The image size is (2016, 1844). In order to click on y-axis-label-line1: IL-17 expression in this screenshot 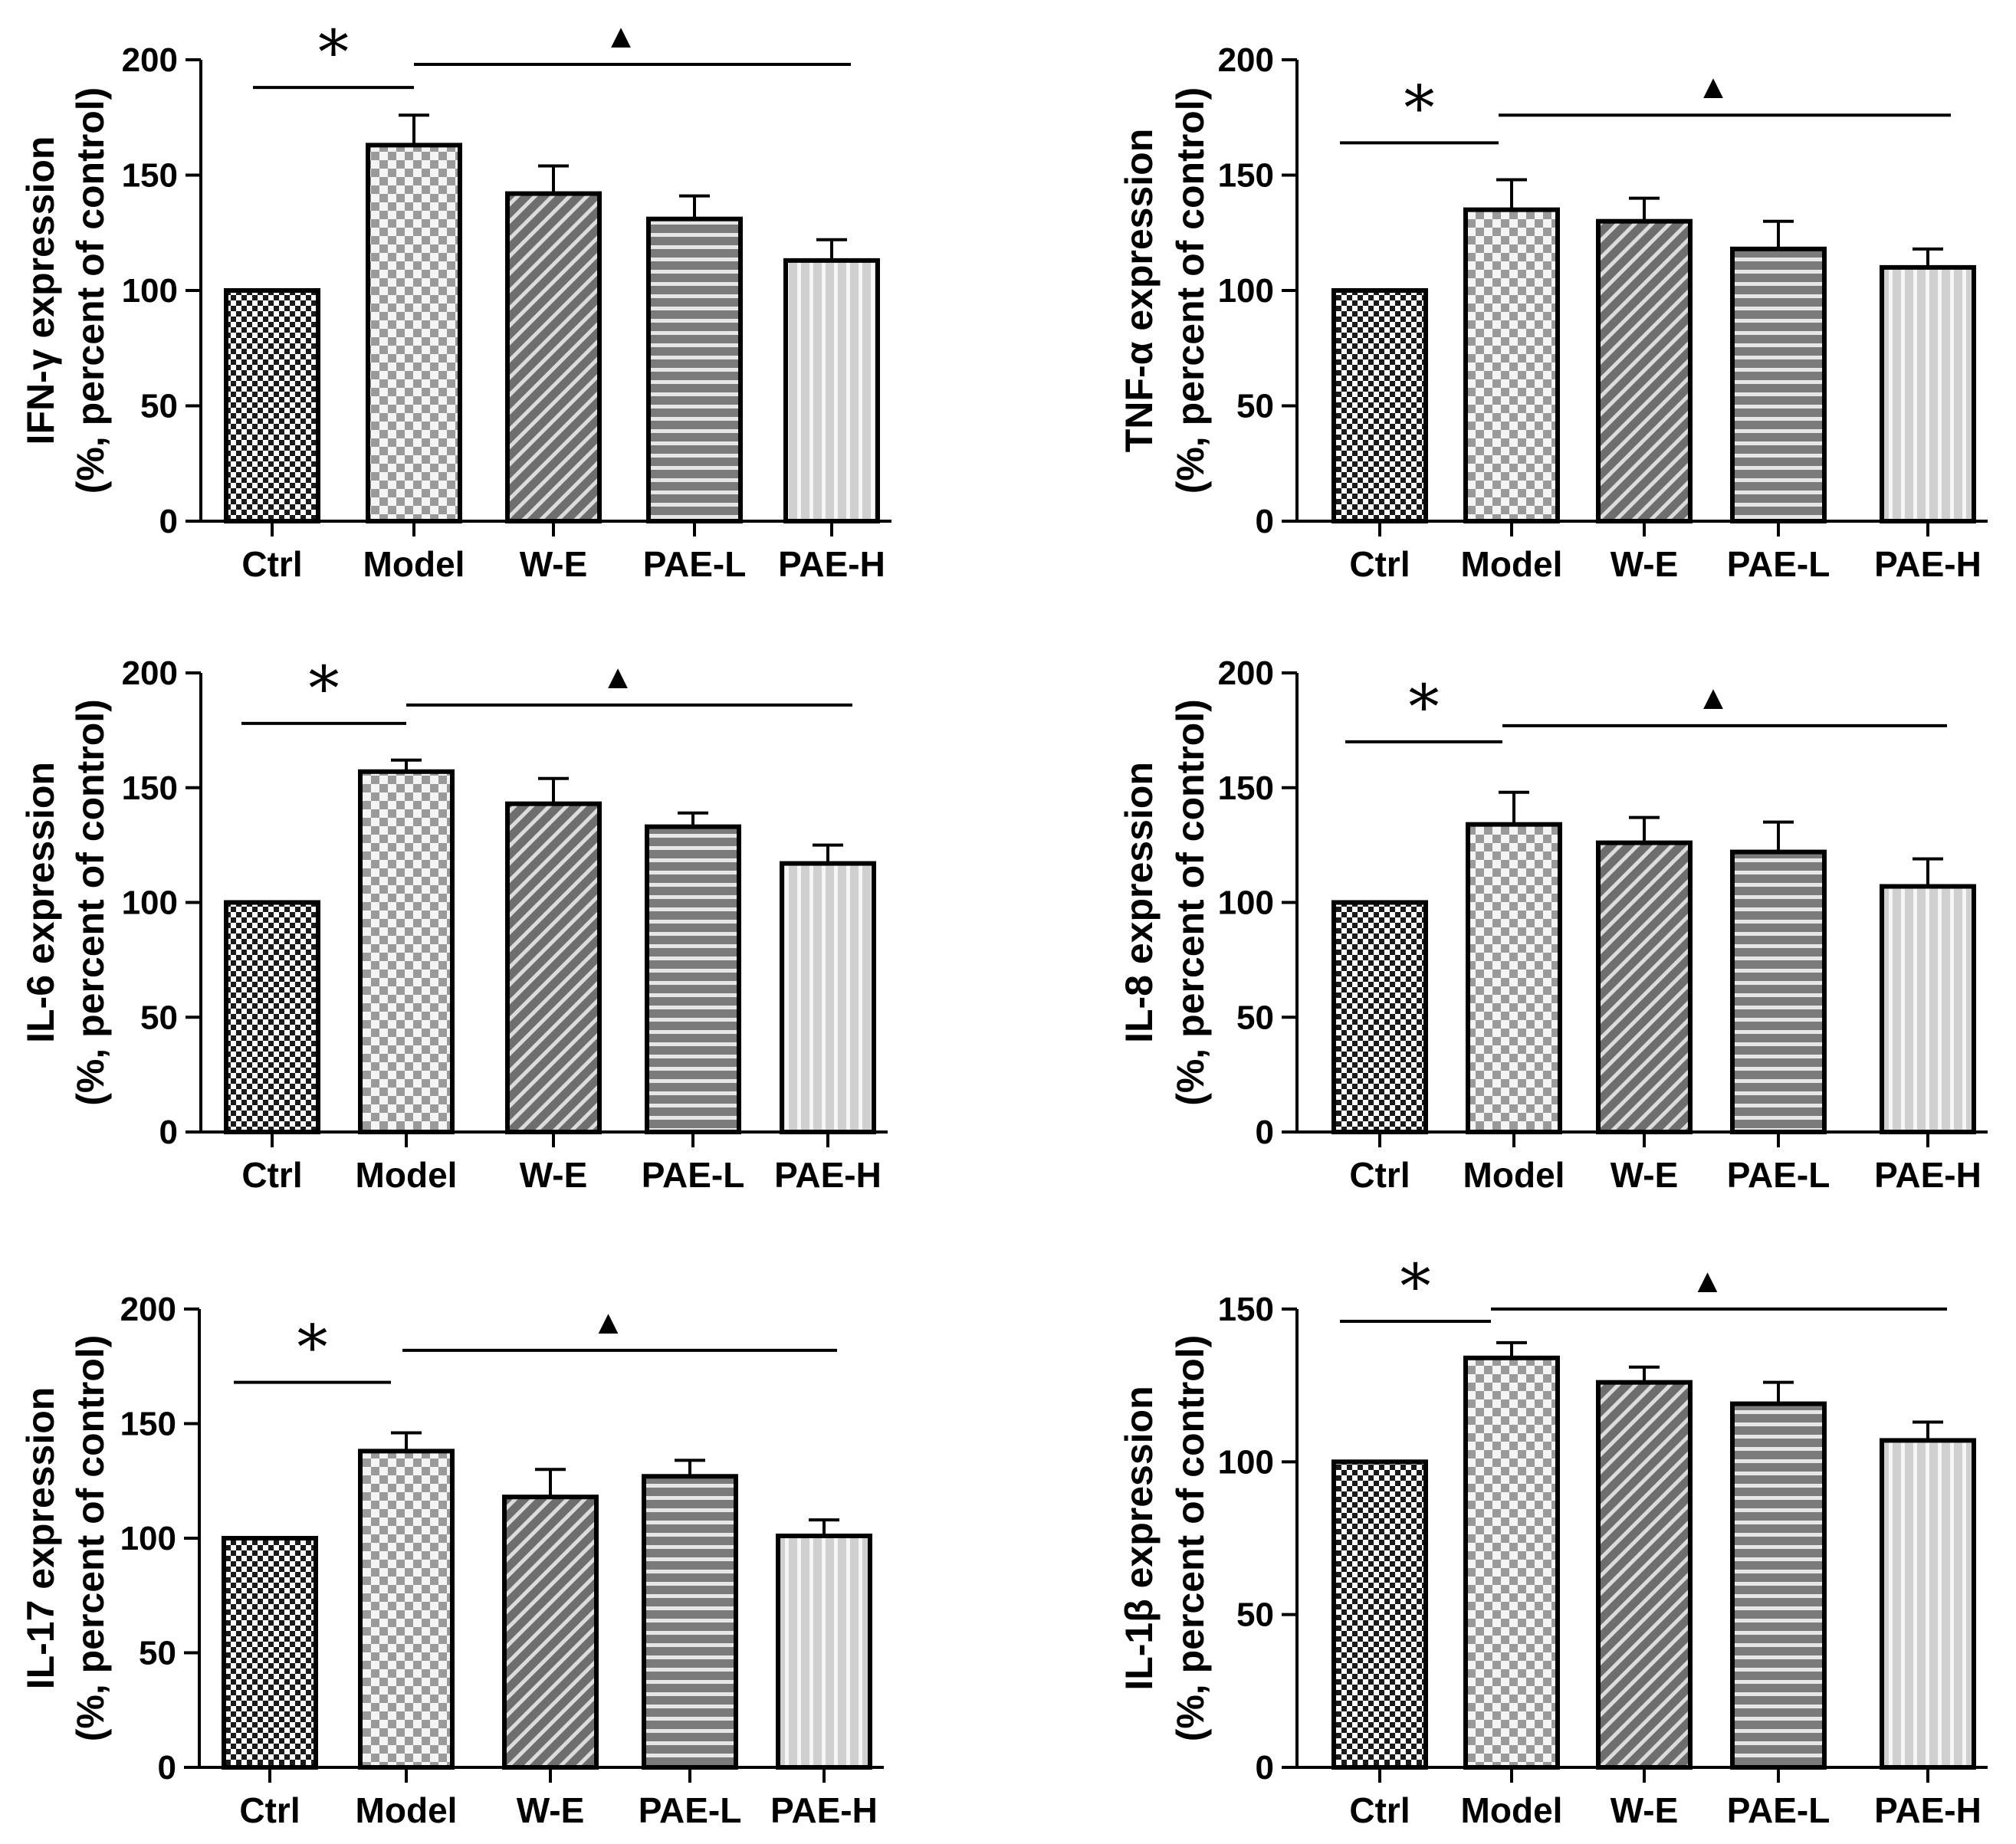, I will do `click(40, 1538)`.